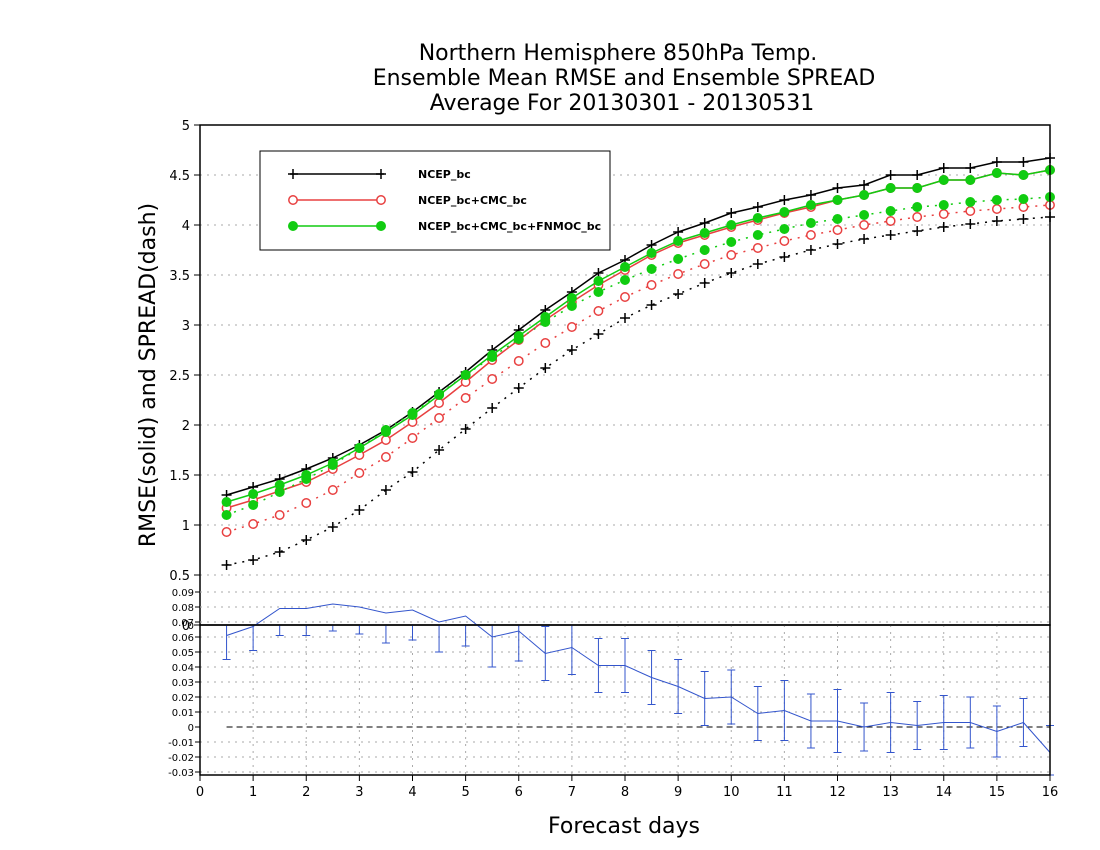 The width and height of the screenshot is (1100, 850). I want to click on x-tick-label-9: 9, so click(678, 792).